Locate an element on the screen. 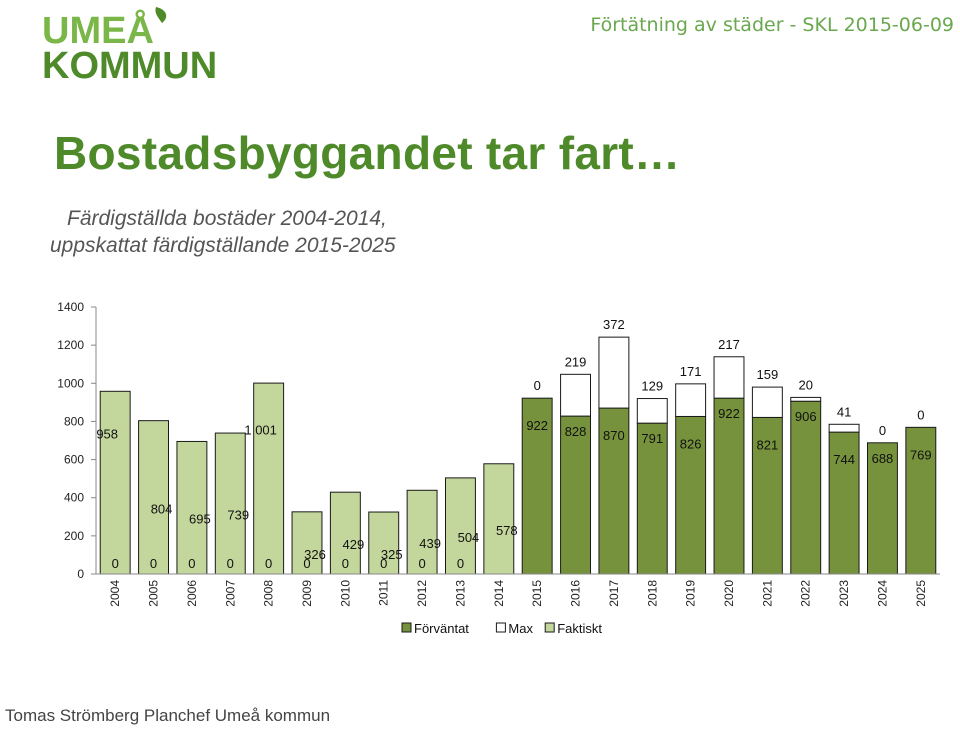 This screenshot has height=730, width=960. x-tick-label: 2006 is located at coordinates (192, 593).